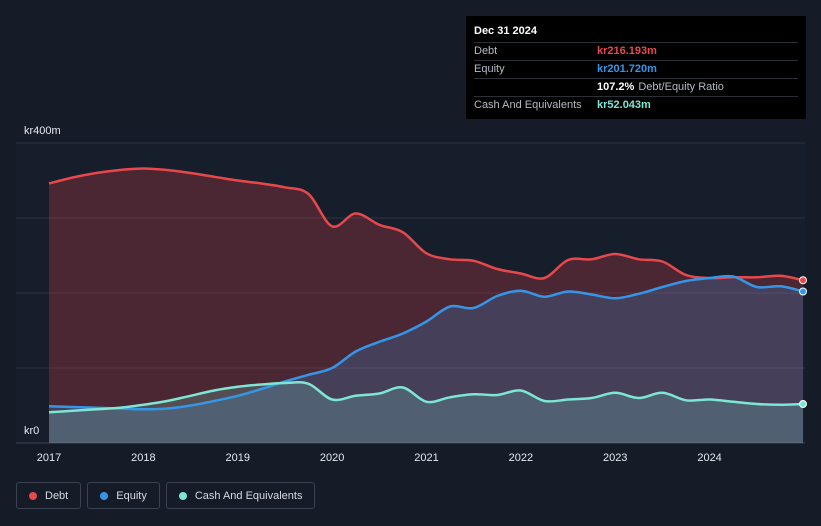 The width and height of the screenshot is (821, 526). Describe the element at coordinates (616, 87) in the screenshot. I see `tooltip-ratio-number: 107.2%` at that location.